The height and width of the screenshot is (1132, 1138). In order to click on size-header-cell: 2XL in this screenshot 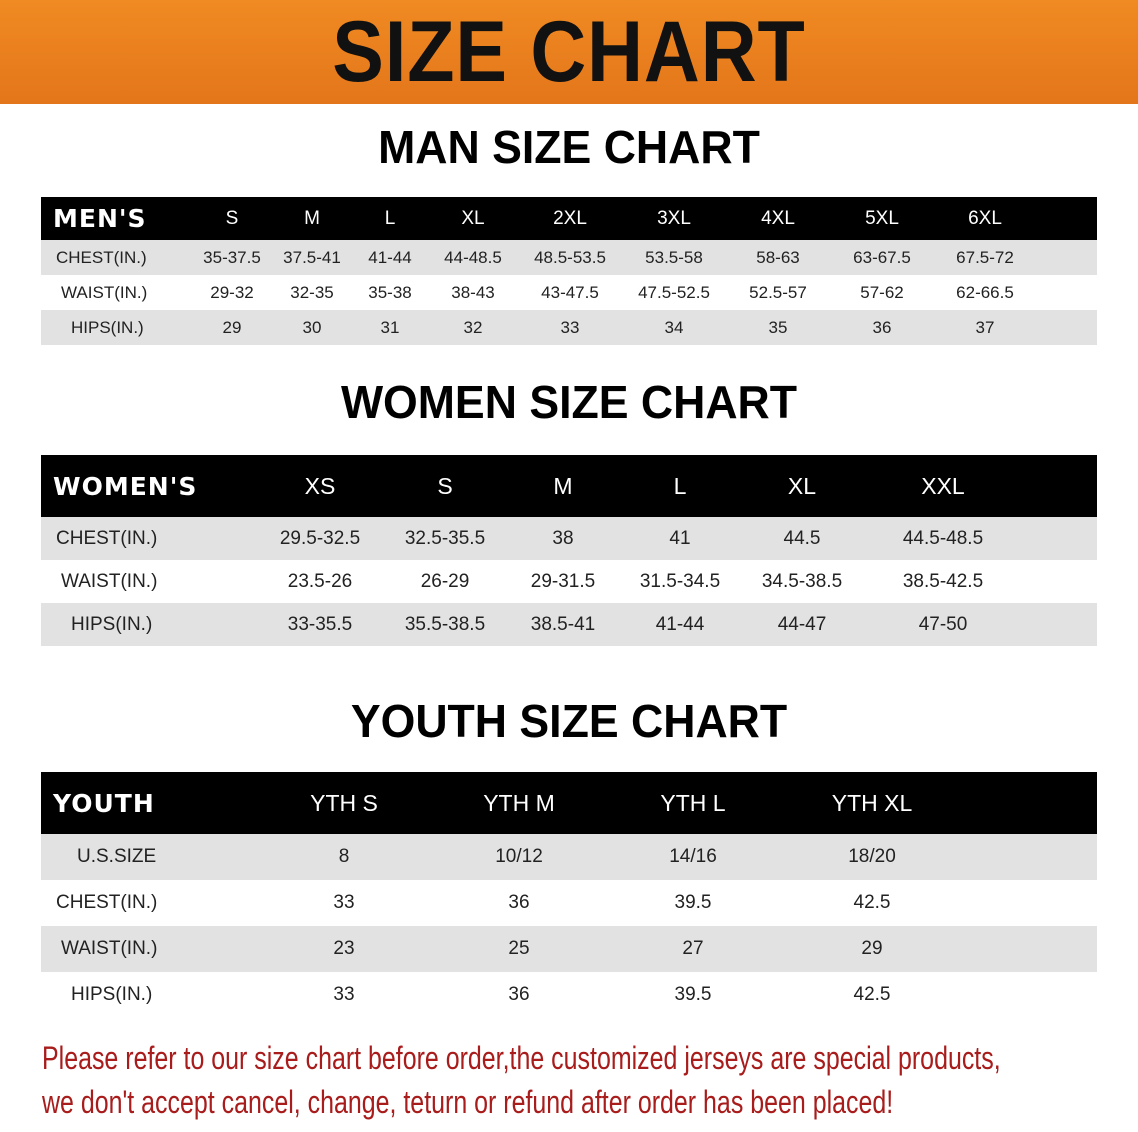, I will do `click(570, 218)`.